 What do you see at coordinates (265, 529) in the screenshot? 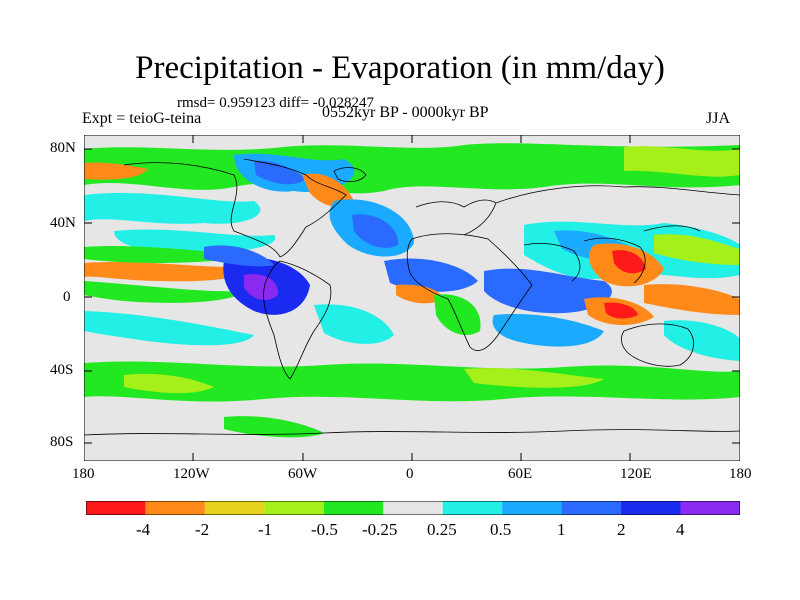
I see `colorbar-label-3: -1` at bounding box center [265, 529].